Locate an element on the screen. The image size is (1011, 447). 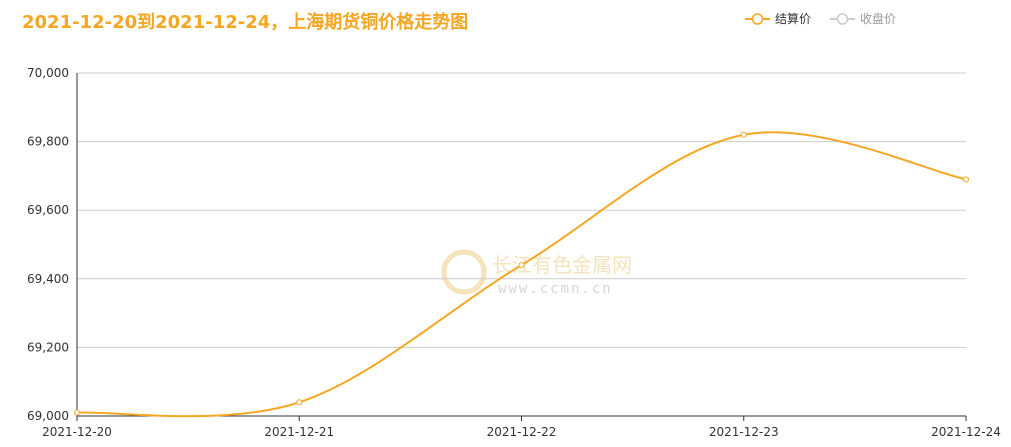
y-tick-label: 69,400 is located at coordinates (48, 279).